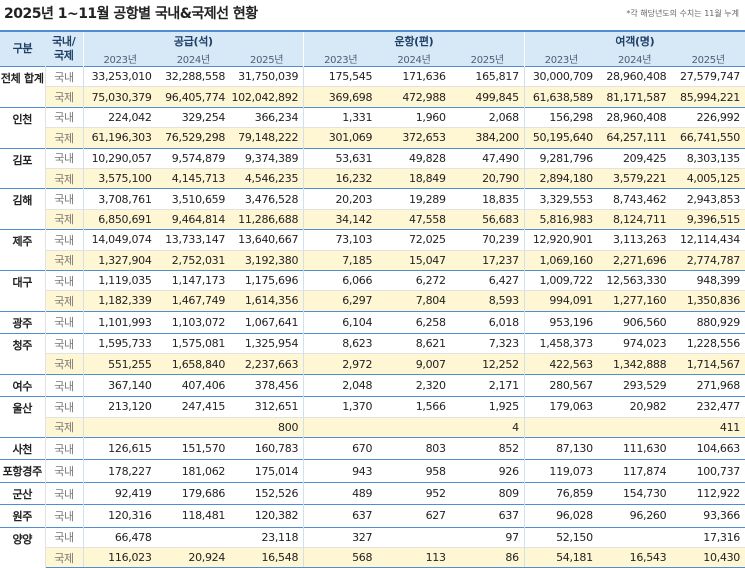 This screenshot has width=745, height=568. What do you see at coordinates (340, 493) in the screenshot?
I see `value-cell: 489` at bounding box center [340, 493].